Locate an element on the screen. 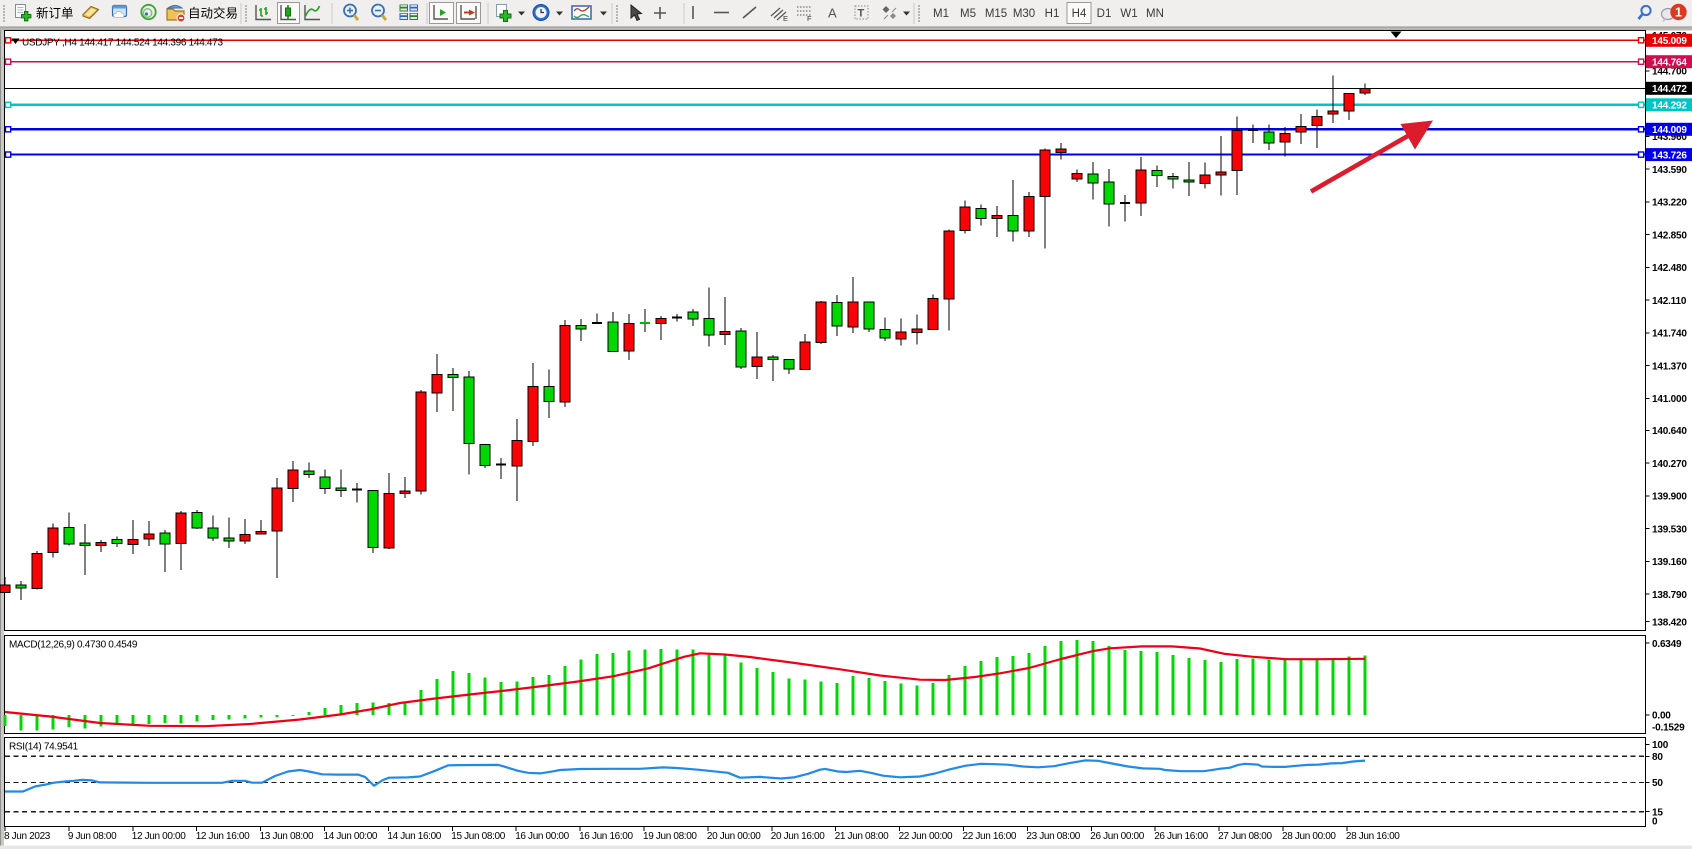 The image size is (1692, 849). svg-text: 143.726 is located at coordinates (1669, 155).